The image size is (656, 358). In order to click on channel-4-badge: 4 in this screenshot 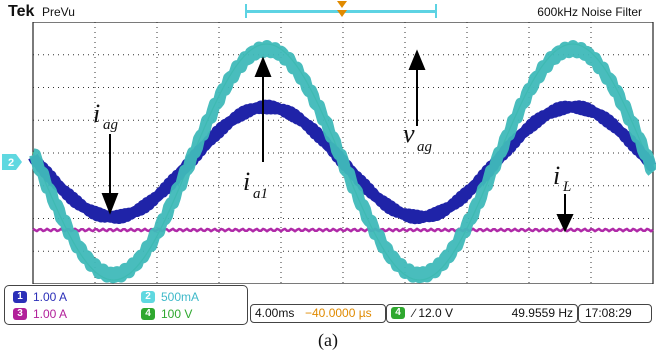, I will do `click(148, 314)`.